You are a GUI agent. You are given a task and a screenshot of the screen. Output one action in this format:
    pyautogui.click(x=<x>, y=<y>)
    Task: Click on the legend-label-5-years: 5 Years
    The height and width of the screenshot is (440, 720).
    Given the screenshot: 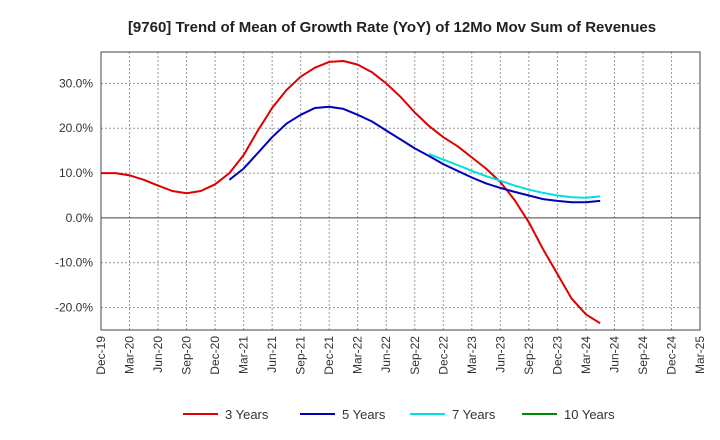 What is the action you would take?
    pyautogui.click(x=364, y=414)
    